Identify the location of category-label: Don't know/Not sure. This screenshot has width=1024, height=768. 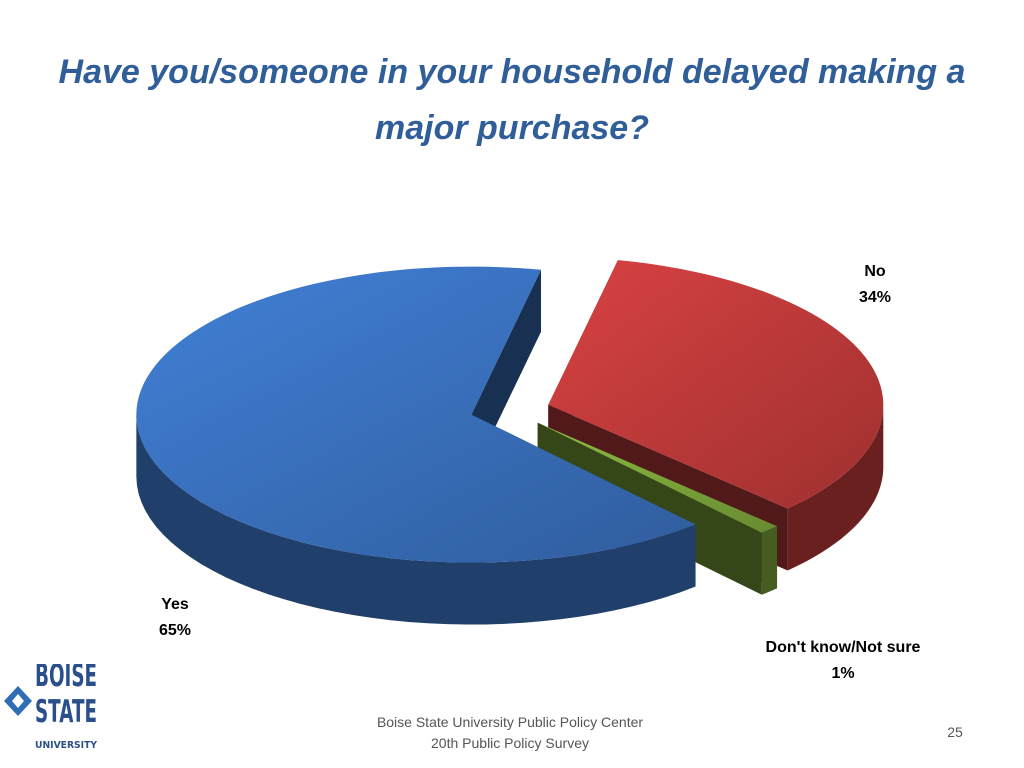
(843, 647).